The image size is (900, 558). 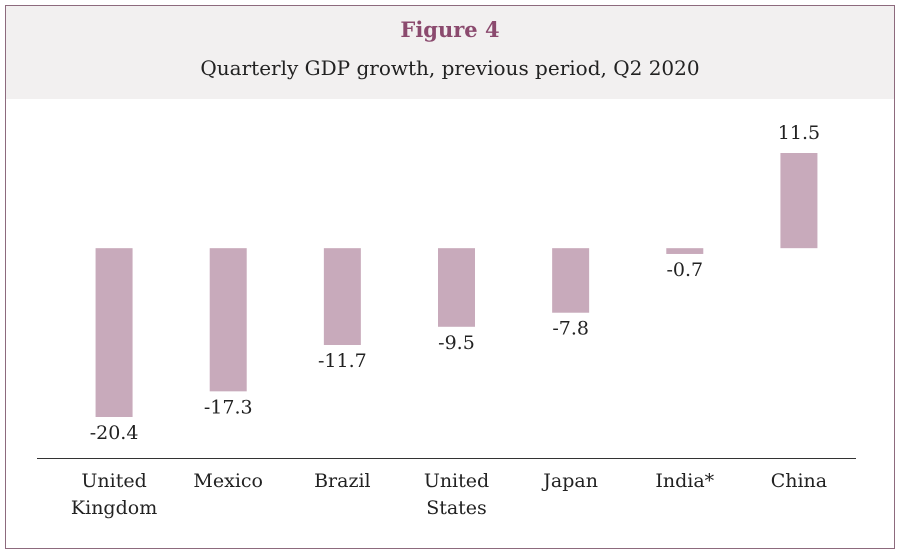 What do you see at coordinates (449, 29) in the screenshot?
I see `chart-title: Figure 4` at bounding box center [449, 29].